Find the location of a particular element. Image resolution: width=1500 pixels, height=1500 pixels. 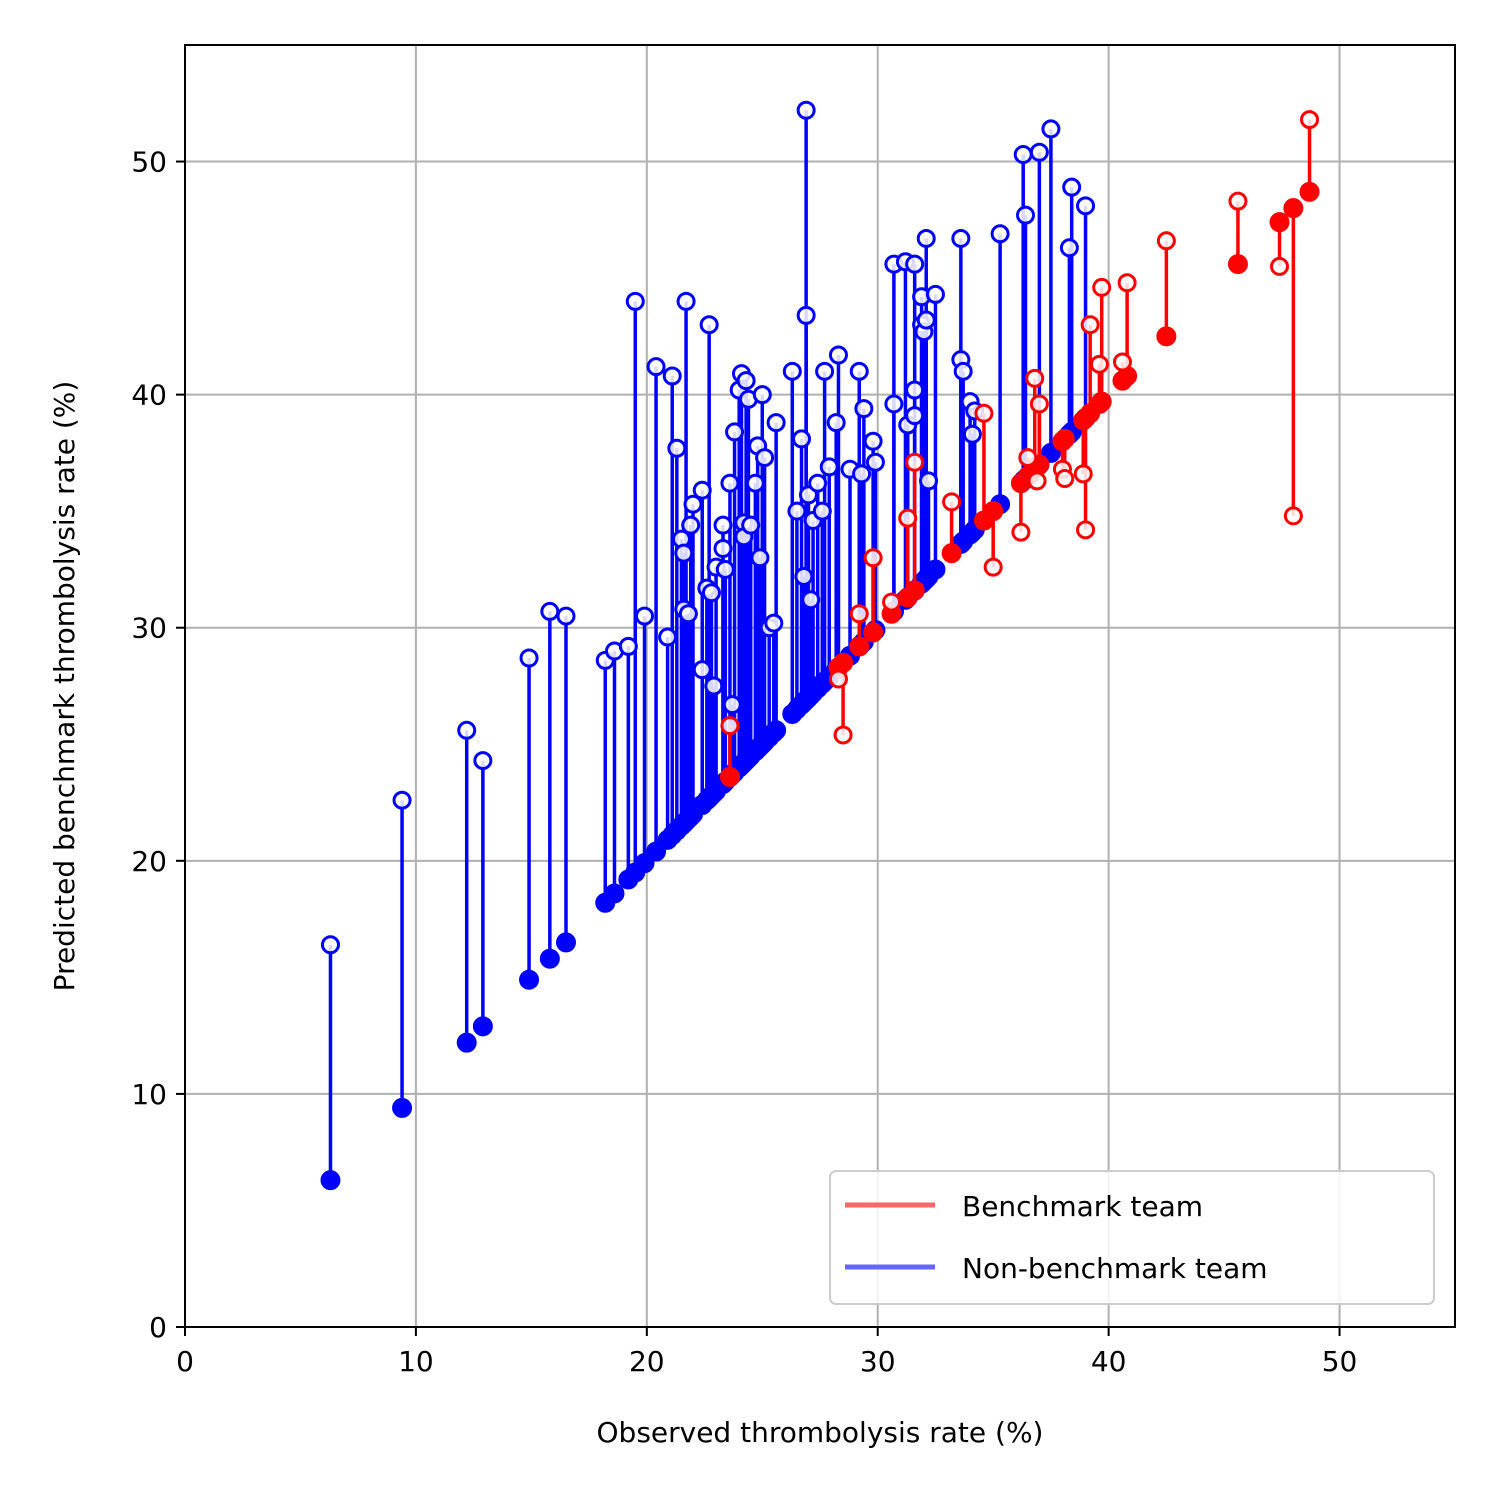

x-tick-label: 50 is located at coordinates (1340, 1361).